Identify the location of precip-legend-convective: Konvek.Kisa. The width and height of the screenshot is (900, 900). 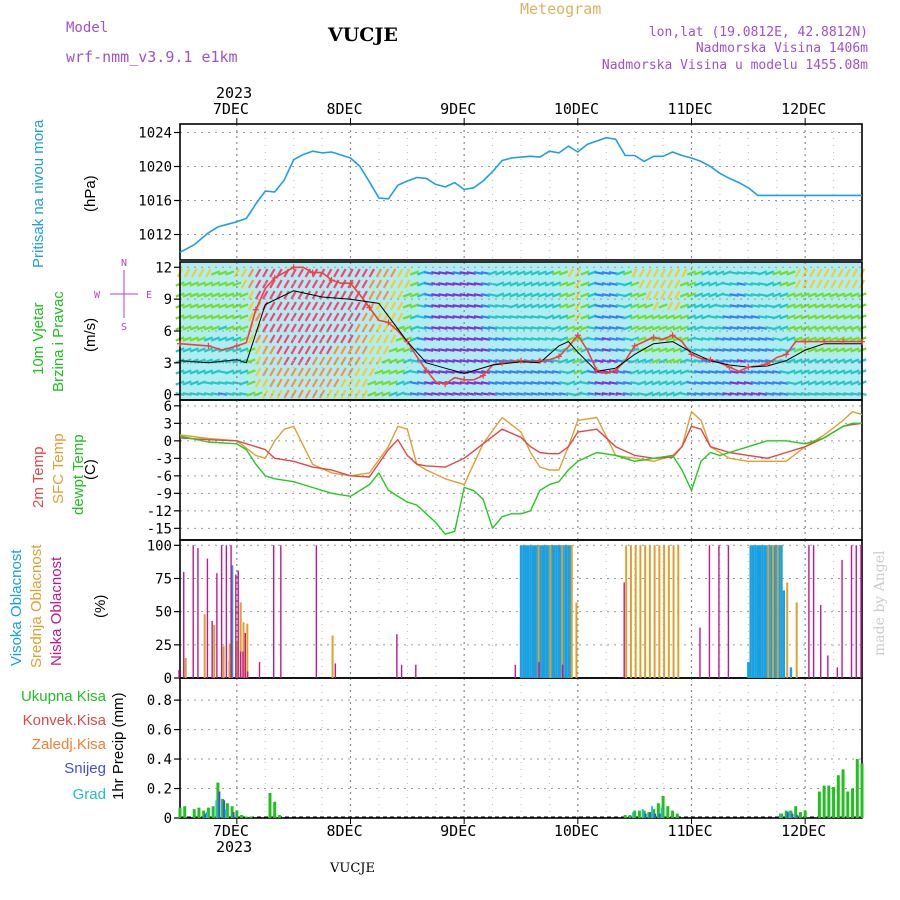
(64, 720).